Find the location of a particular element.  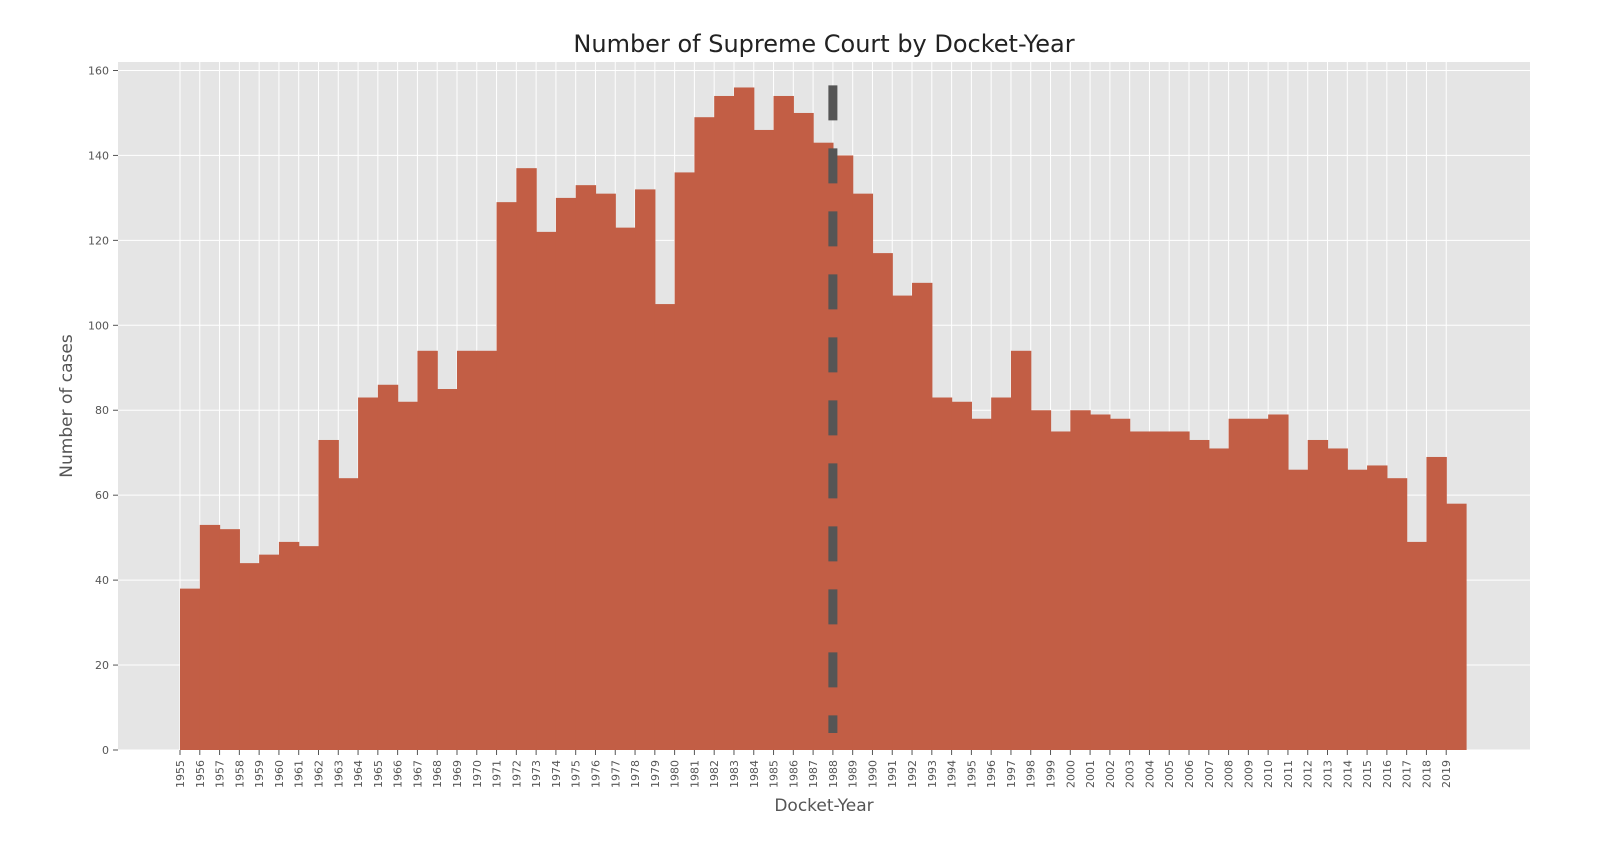

x-tick-label: 1966 is located at coordinates (398, 774).